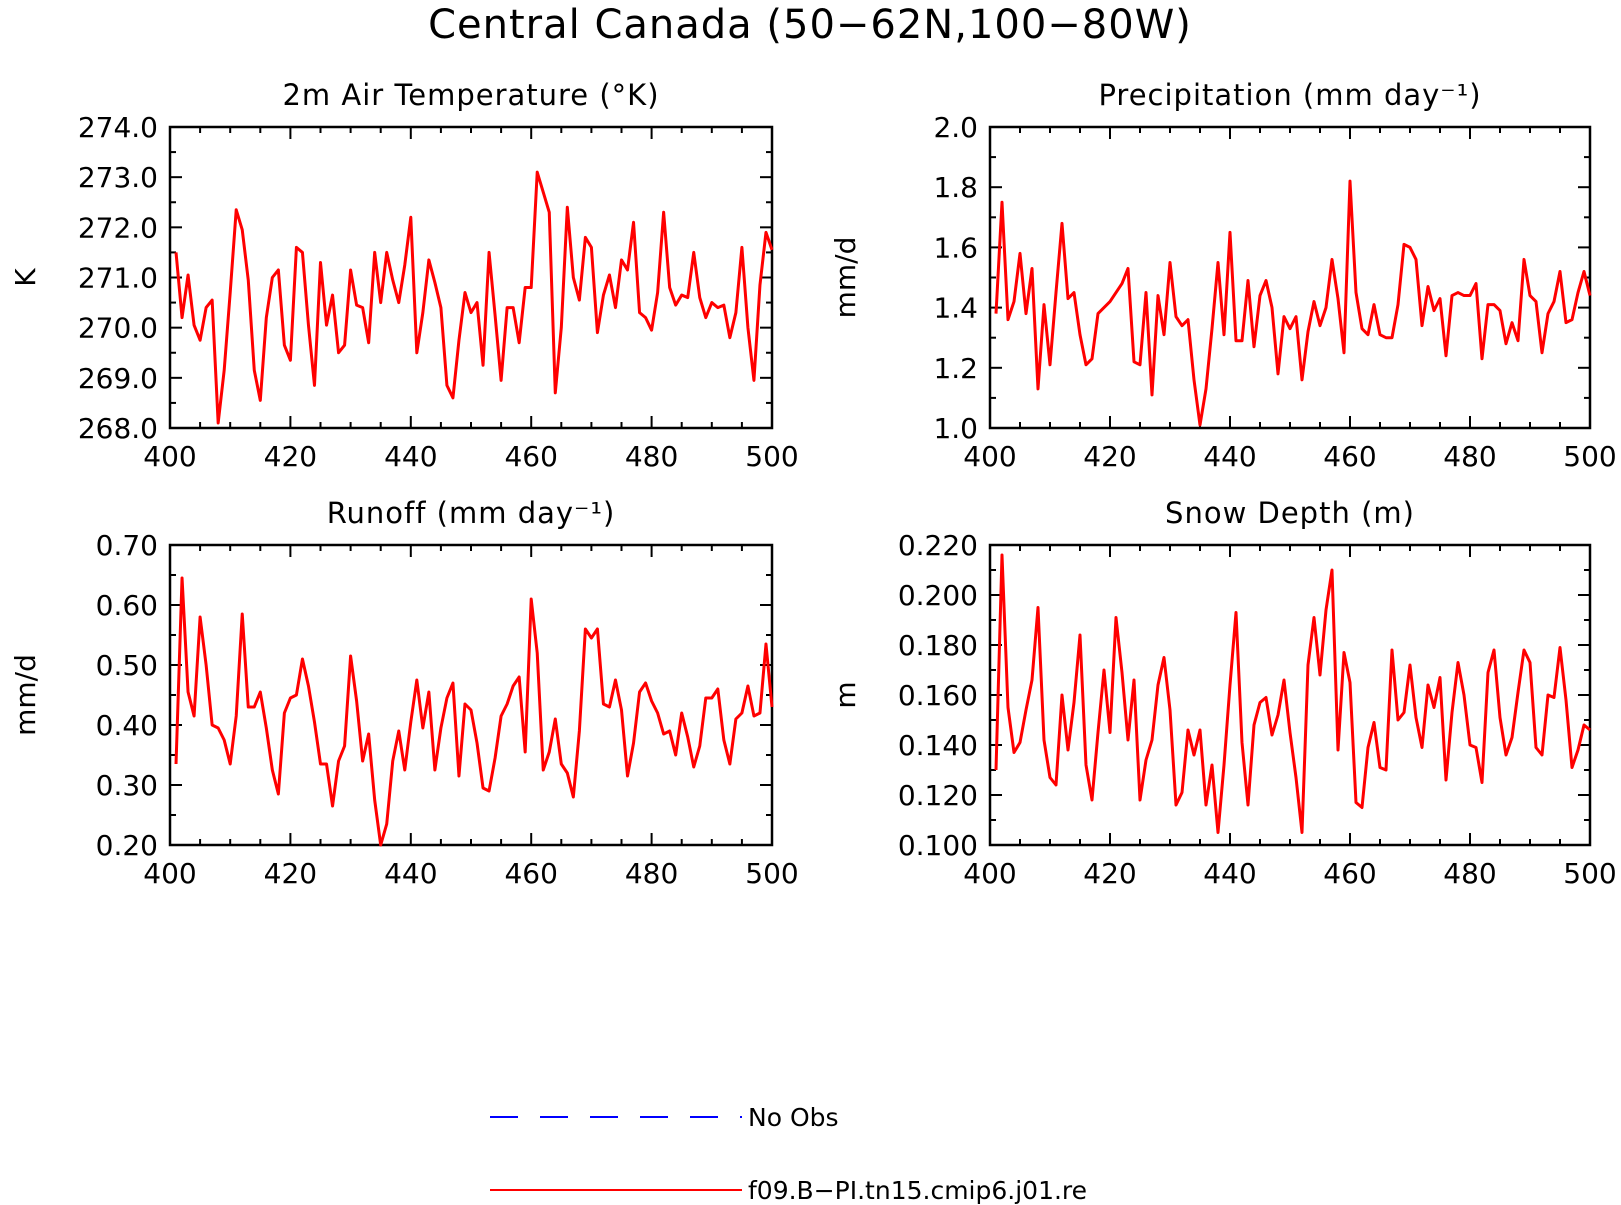 This screenshot has width=1621, height=1205. I want to click on y-tick-label: 0.70, so click(127, 545).